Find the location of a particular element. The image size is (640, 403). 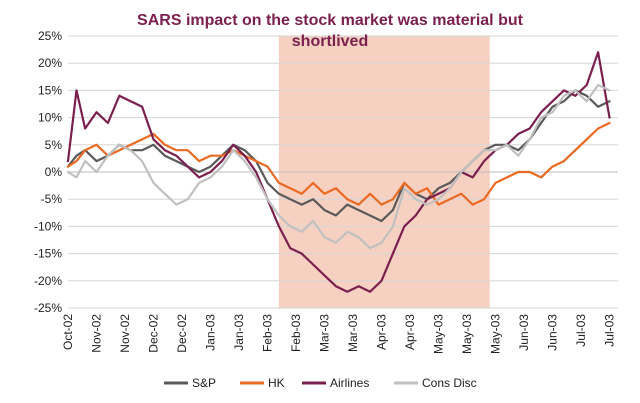

y-tick-label: -20% is located at coordinates (48, 281).